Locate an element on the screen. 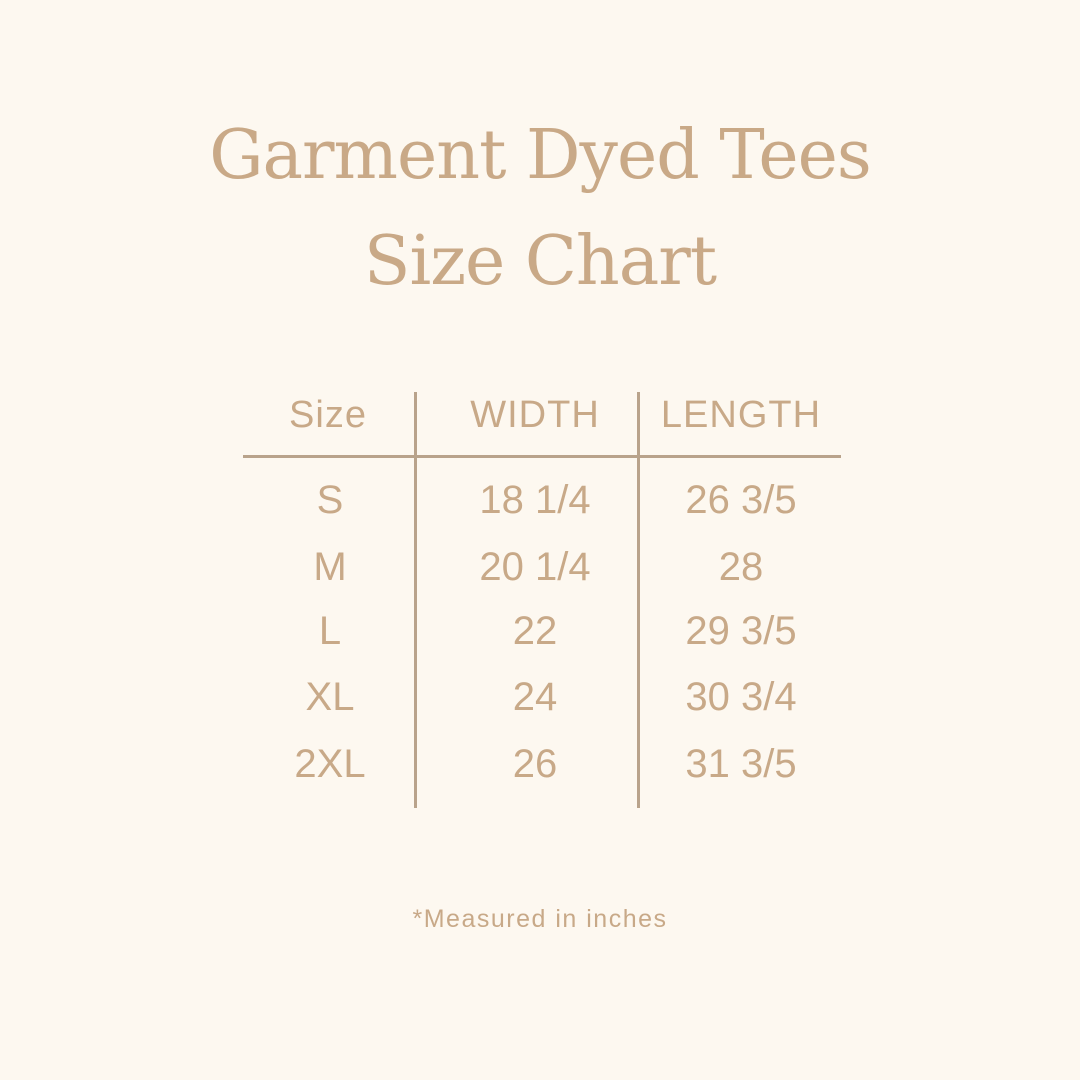 Image resolution: width=1080 pixels, height=1080 pixels. length-cell: 30 3/4 is located at coordinates (741, 697).